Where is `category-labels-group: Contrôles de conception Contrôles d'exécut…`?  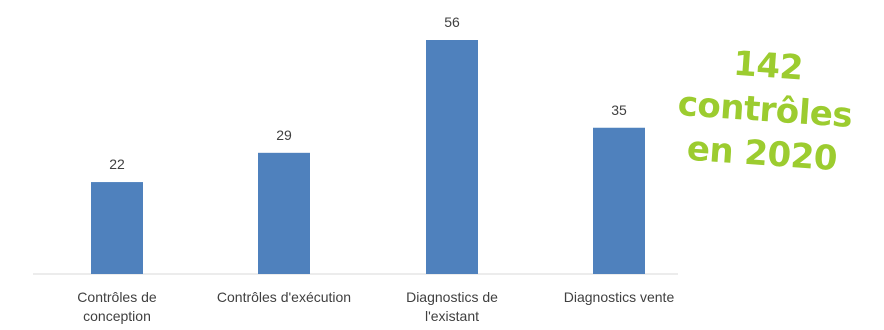 category-labels-group: Contrôles de conception Contrôles d'exécut… is located at coordinates (375, 306).